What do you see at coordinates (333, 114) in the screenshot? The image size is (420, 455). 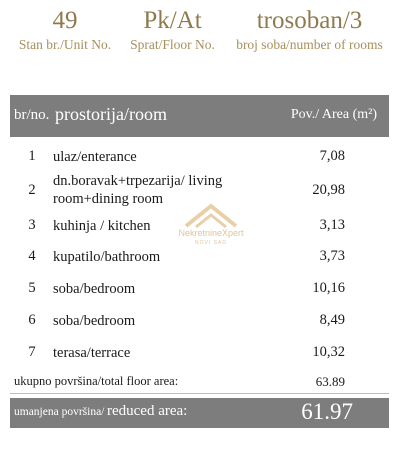 I see `column-header-area: Pov./ Area (m²)` at bounding box center [333, 114].